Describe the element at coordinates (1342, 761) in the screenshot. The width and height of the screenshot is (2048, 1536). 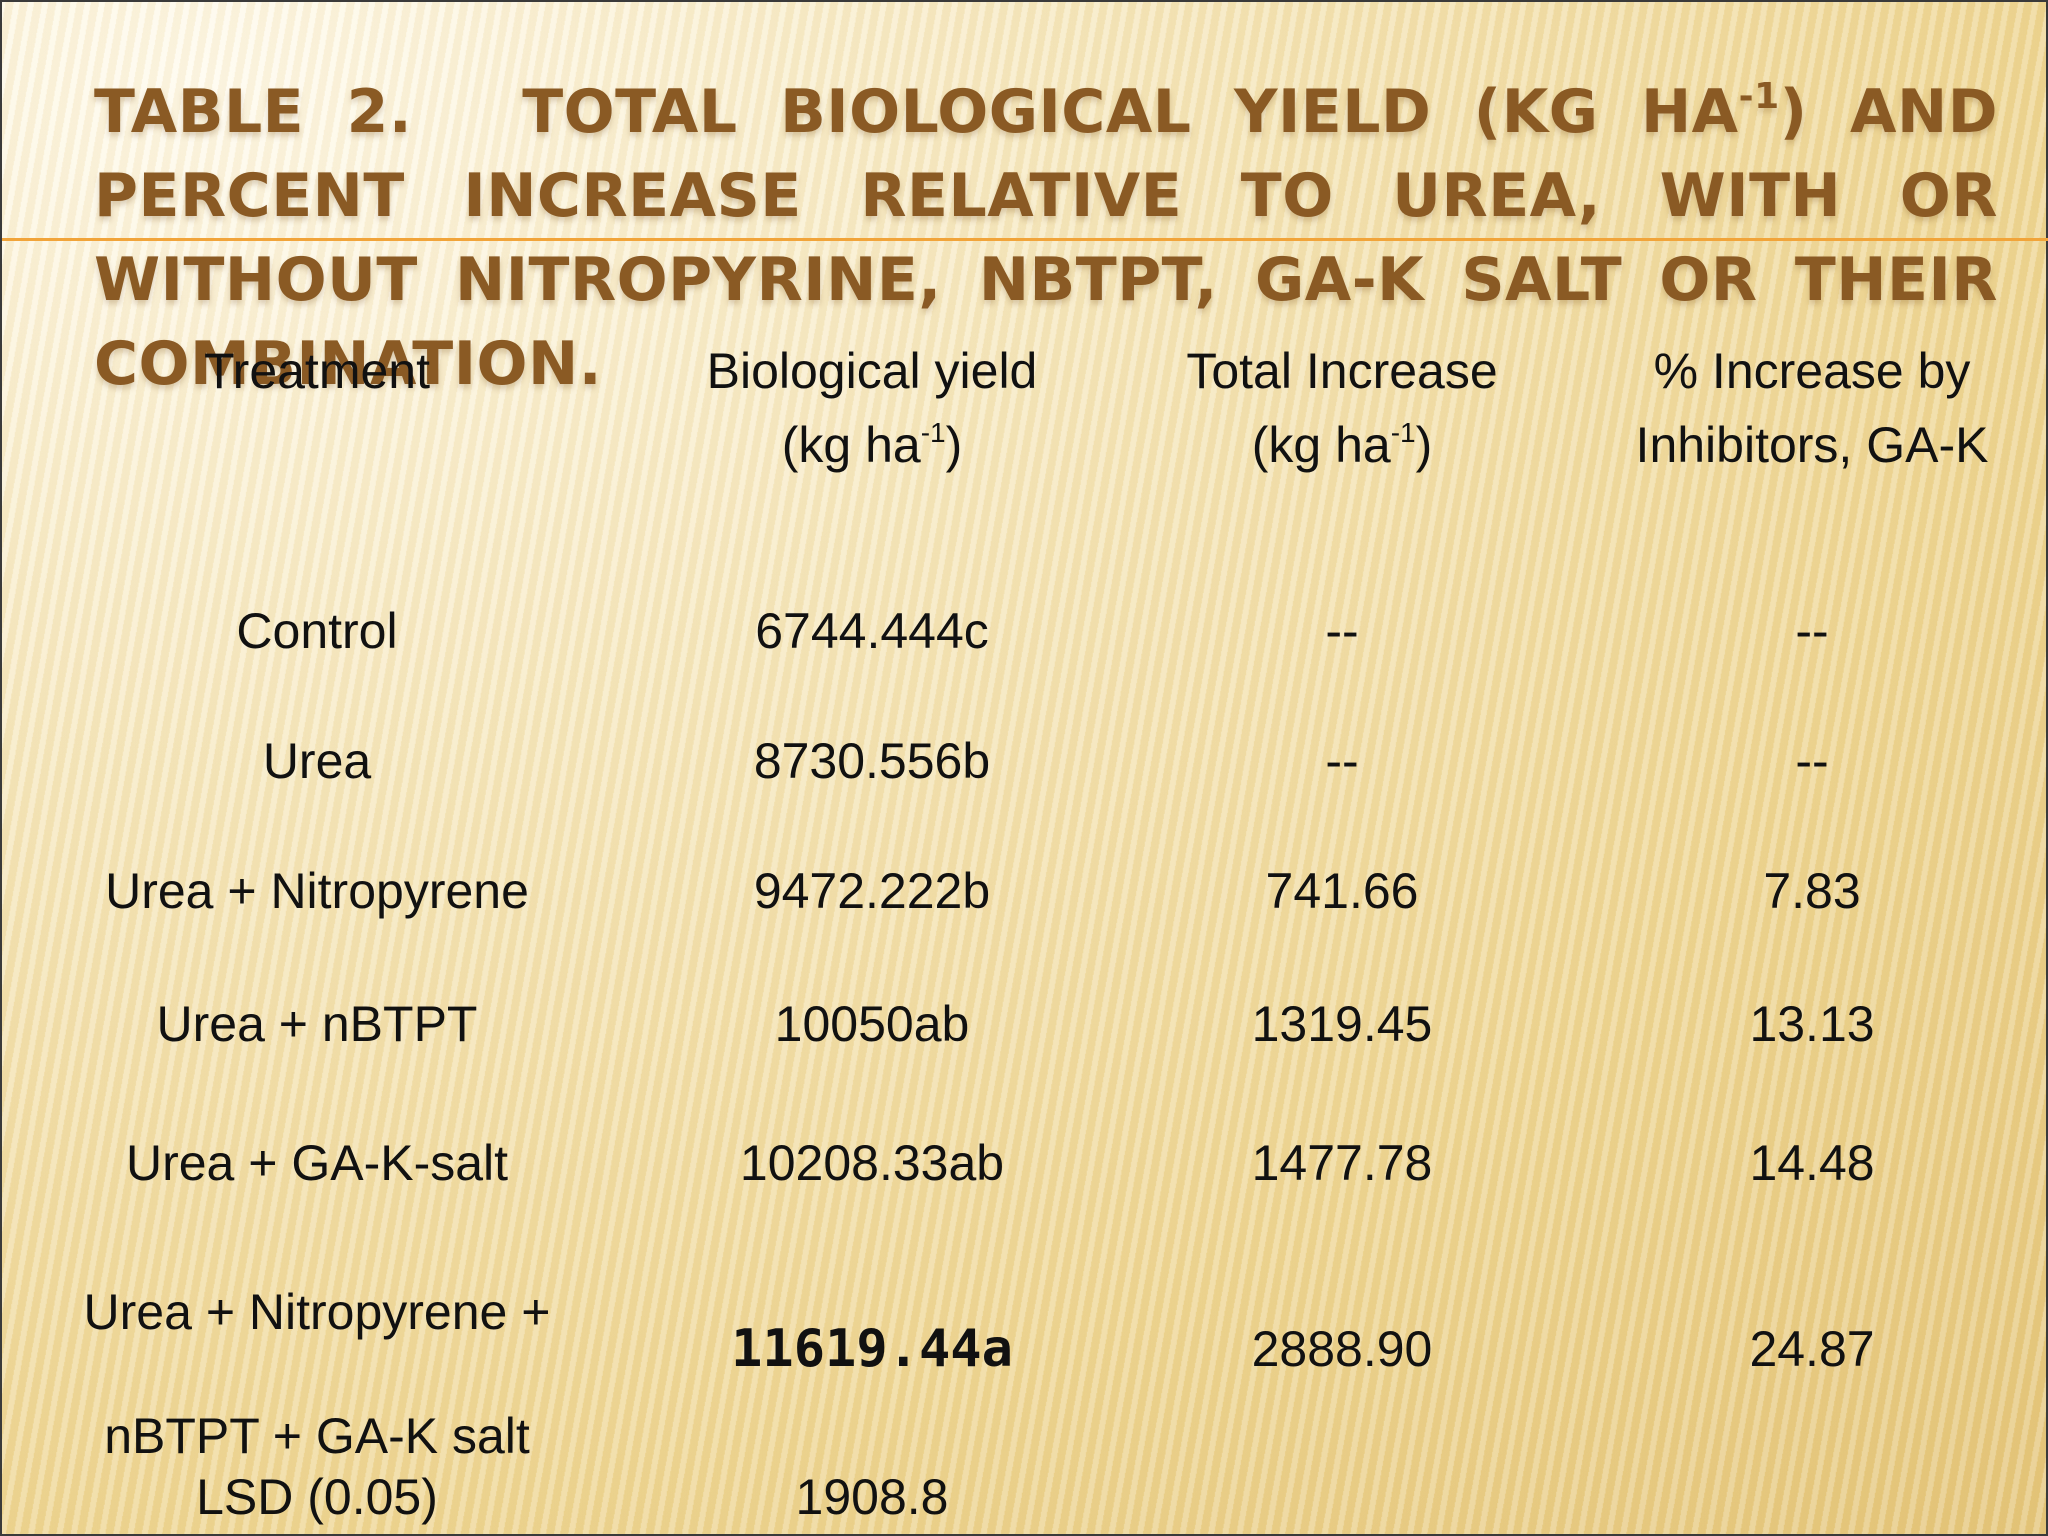
I see `table-row-urea-increase: --` at that location.